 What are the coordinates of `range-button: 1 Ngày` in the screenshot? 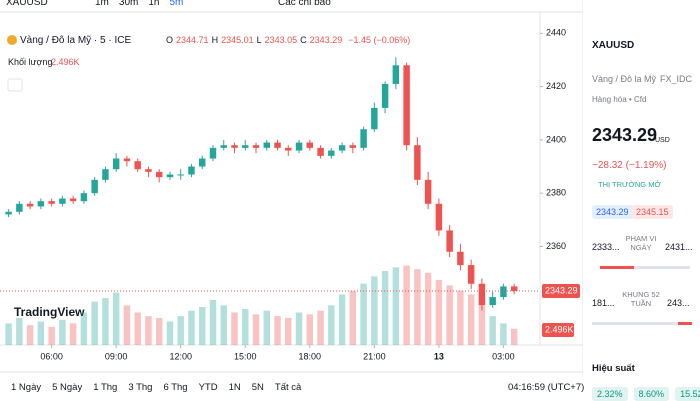 It's located at (26, 387).